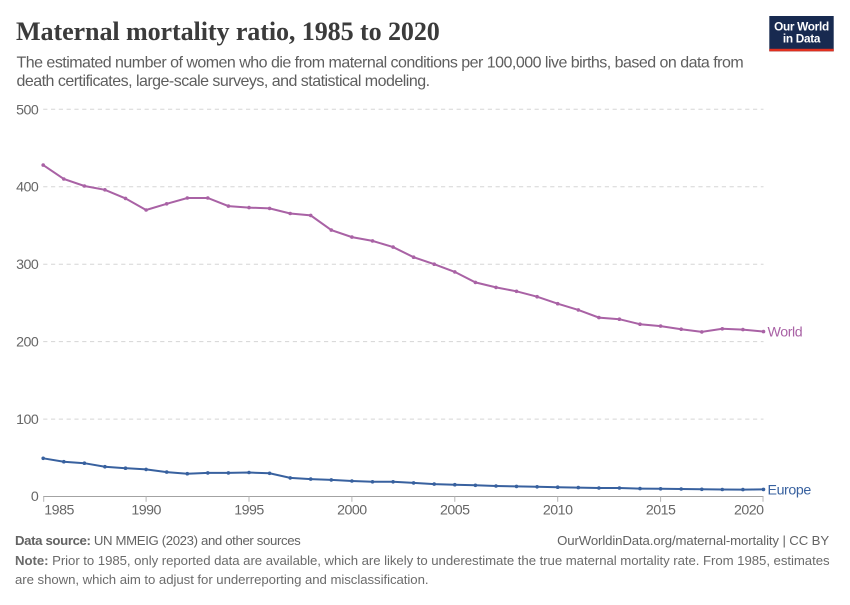 The image size is (850, 605). Describe the element at coordinates (249, 511) in the screenshot. I see `svg-text: 1995` at that location.